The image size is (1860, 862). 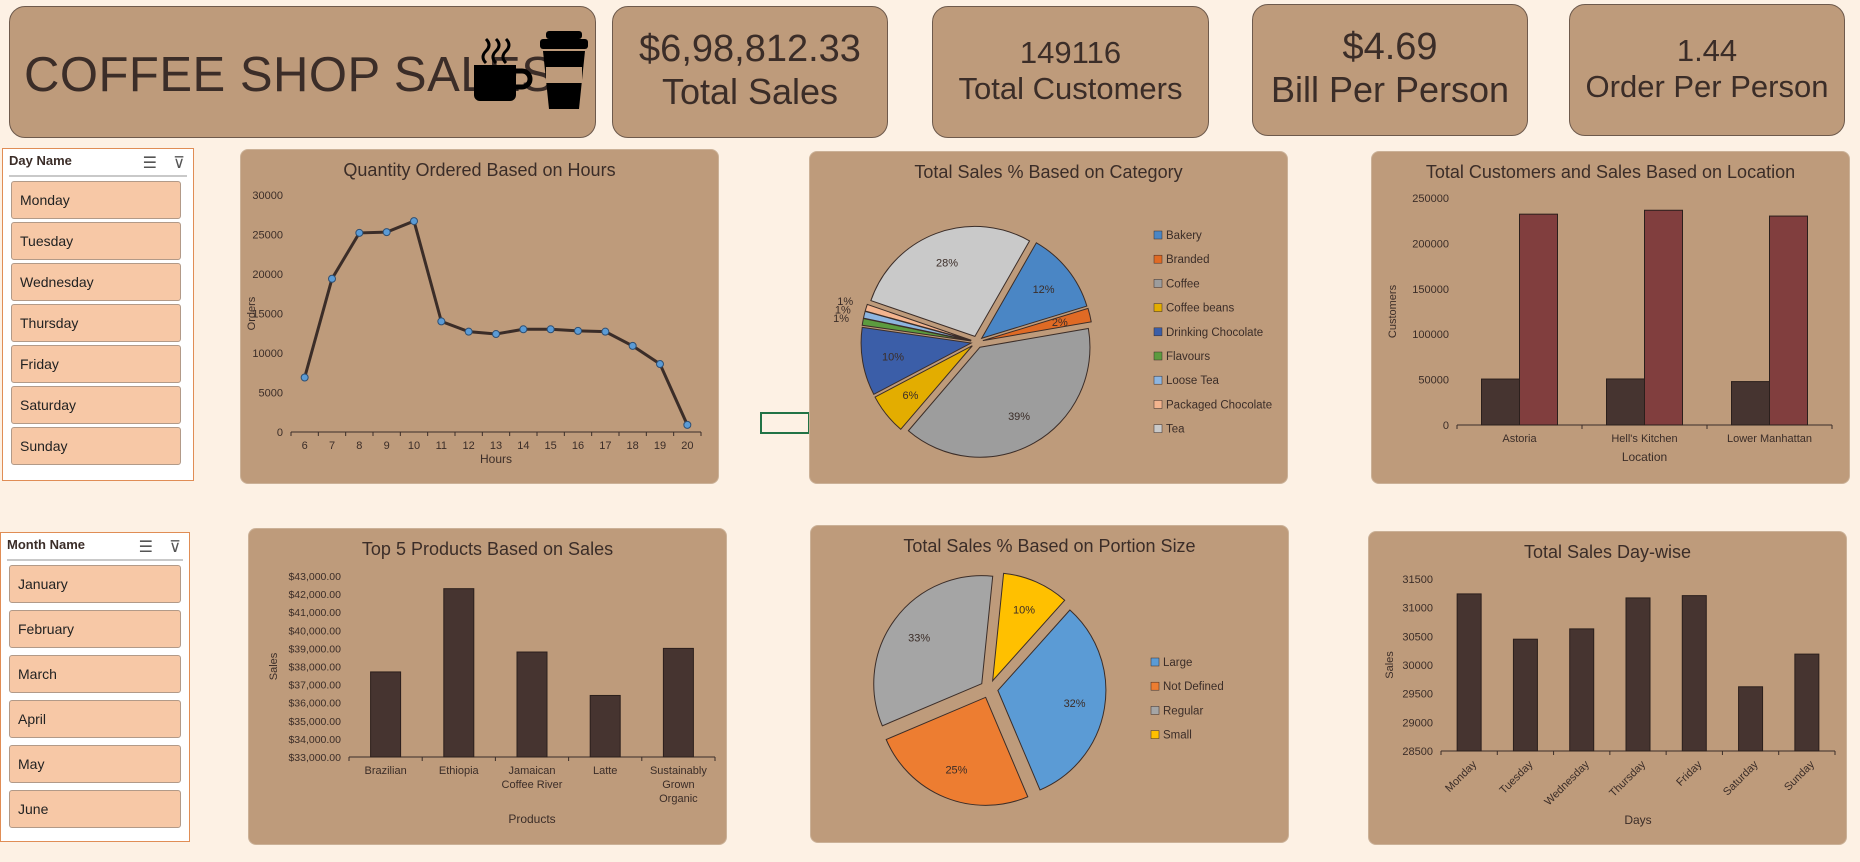 What do you see at coordinates (1219, 405) in the screenshot?
I see `legend-label: Packaged Chocolate` at bounding box center [1219, 405].